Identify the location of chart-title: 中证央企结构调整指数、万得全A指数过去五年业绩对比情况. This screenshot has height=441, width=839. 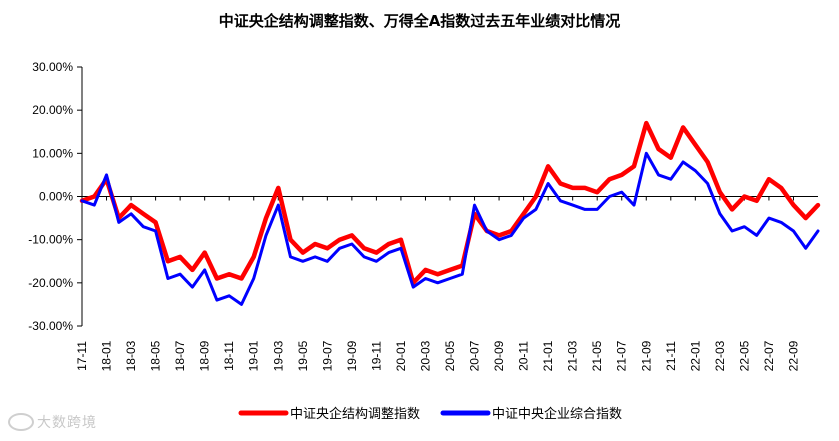
(419, 21).